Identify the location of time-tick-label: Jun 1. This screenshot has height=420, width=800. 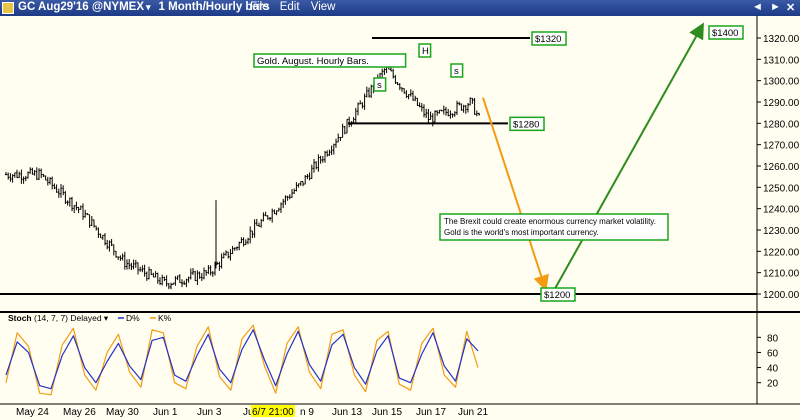
(165, 412).